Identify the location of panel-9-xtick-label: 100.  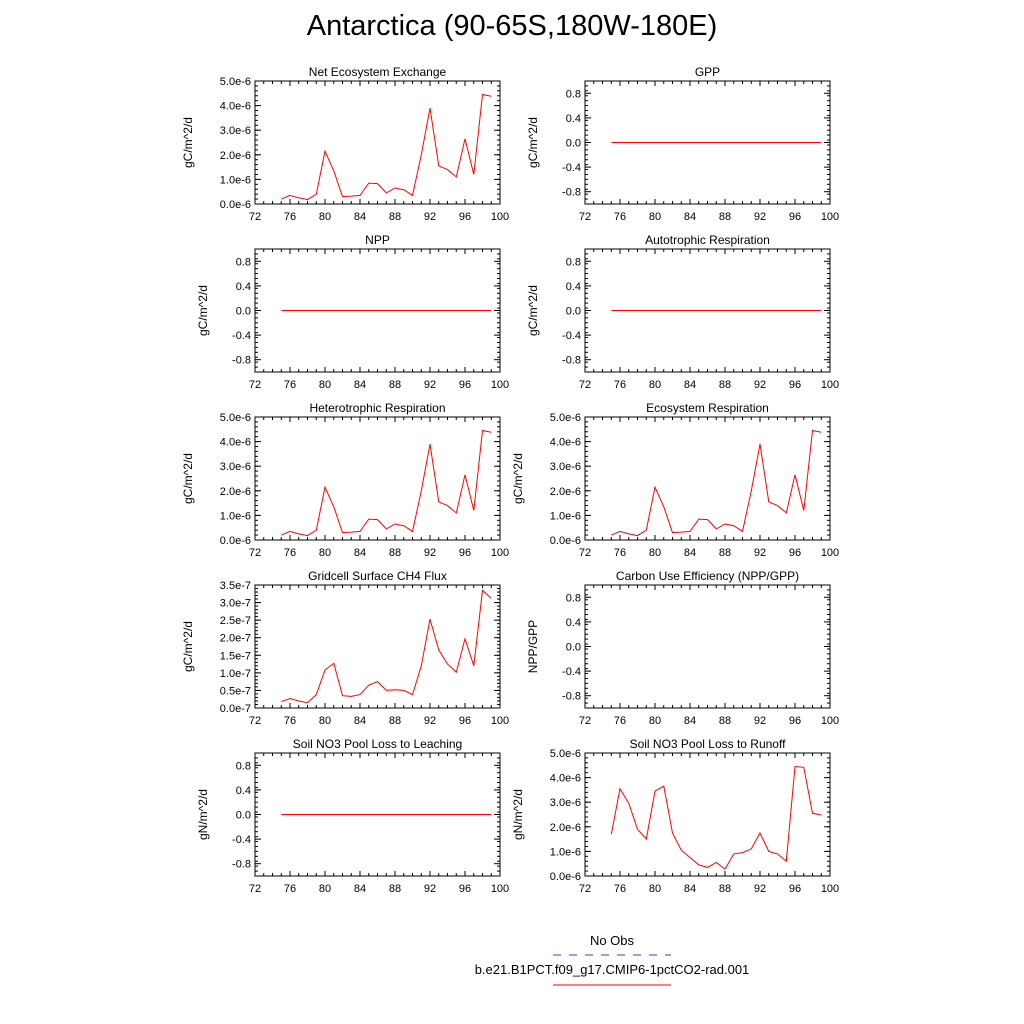
(500, 889).